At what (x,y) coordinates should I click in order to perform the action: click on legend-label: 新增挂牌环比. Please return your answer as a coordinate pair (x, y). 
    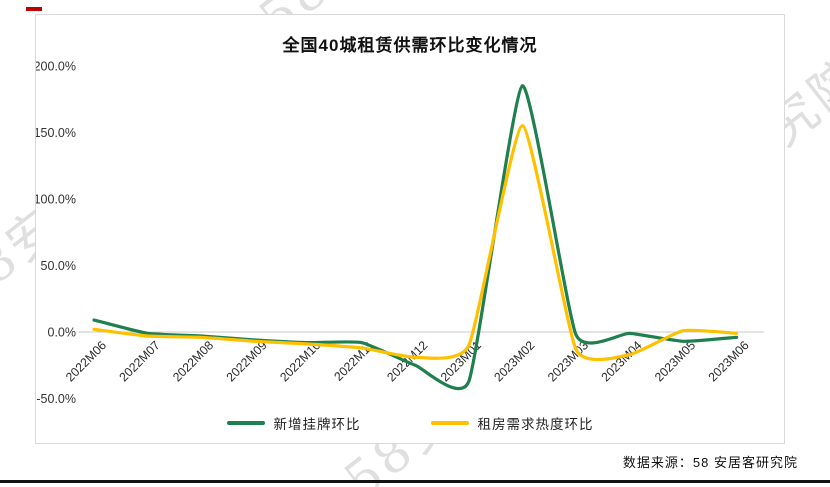
    Looking at the image, I should click on (317, 424).